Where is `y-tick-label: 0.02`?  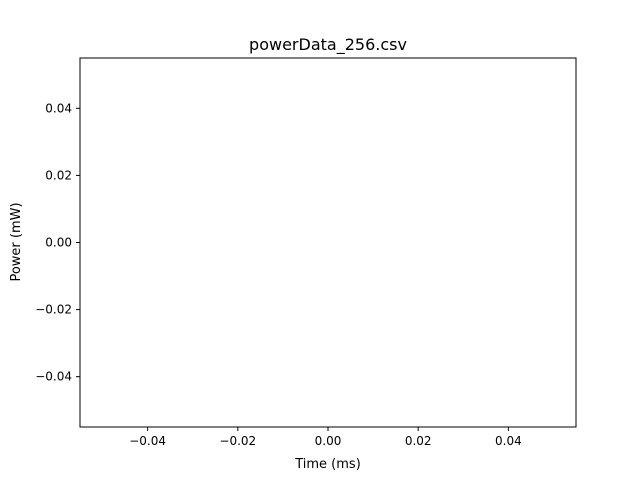 y-tick-label: 0.02 is located at coordinates (58, 175).